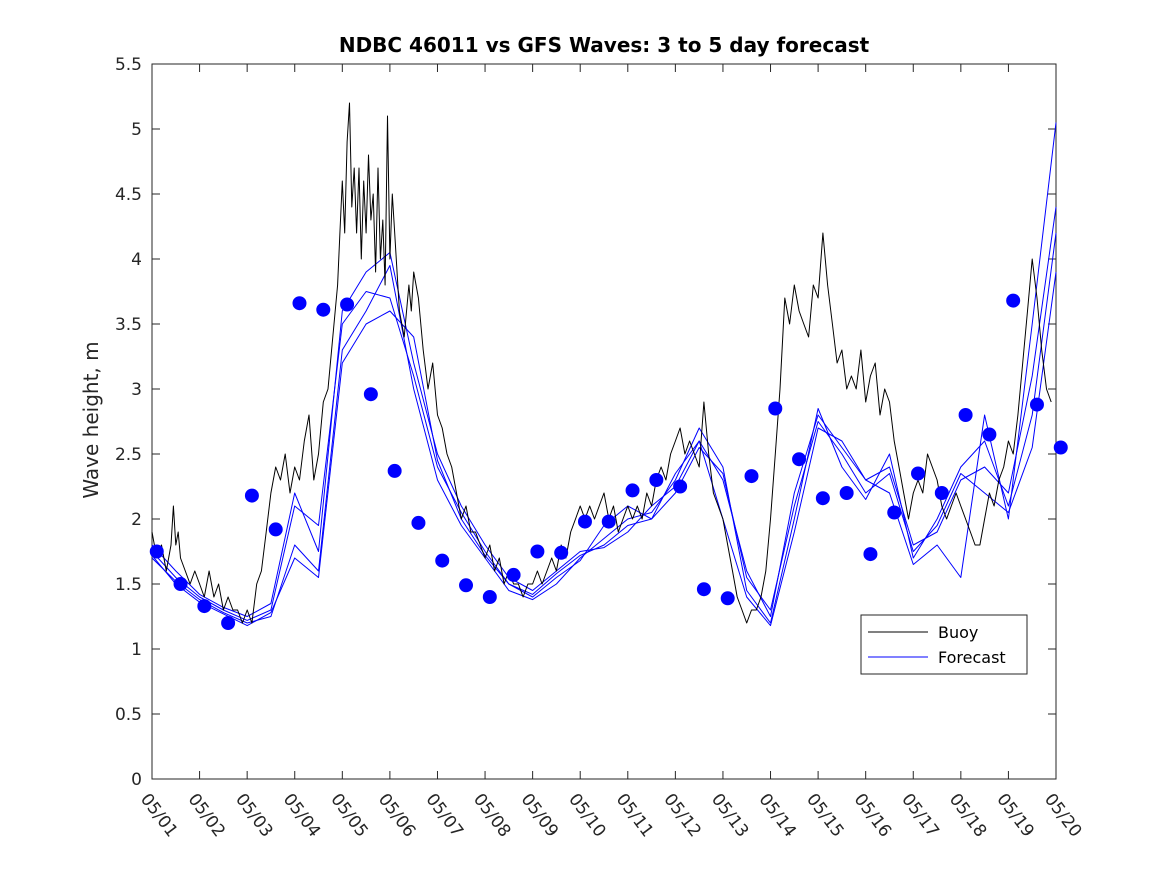  What do you see at coordinates (136, 650) in the screenshot?
I see `y-tick-label: 1` at bounding box center [136, 650].